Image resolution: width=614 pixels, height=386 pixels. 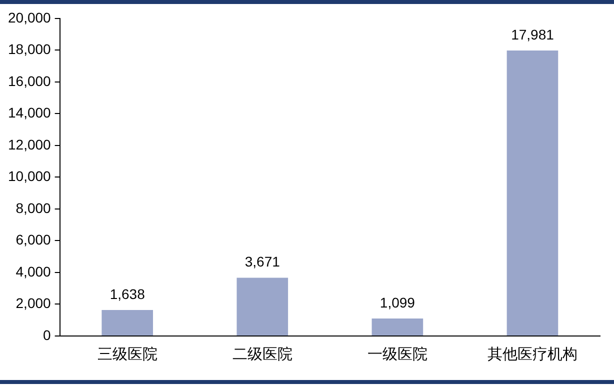 What do you see at coordinates (34, 303) in the screenshot?
I see `y-tick-label: 2,000` at bounding box center [34, 303].